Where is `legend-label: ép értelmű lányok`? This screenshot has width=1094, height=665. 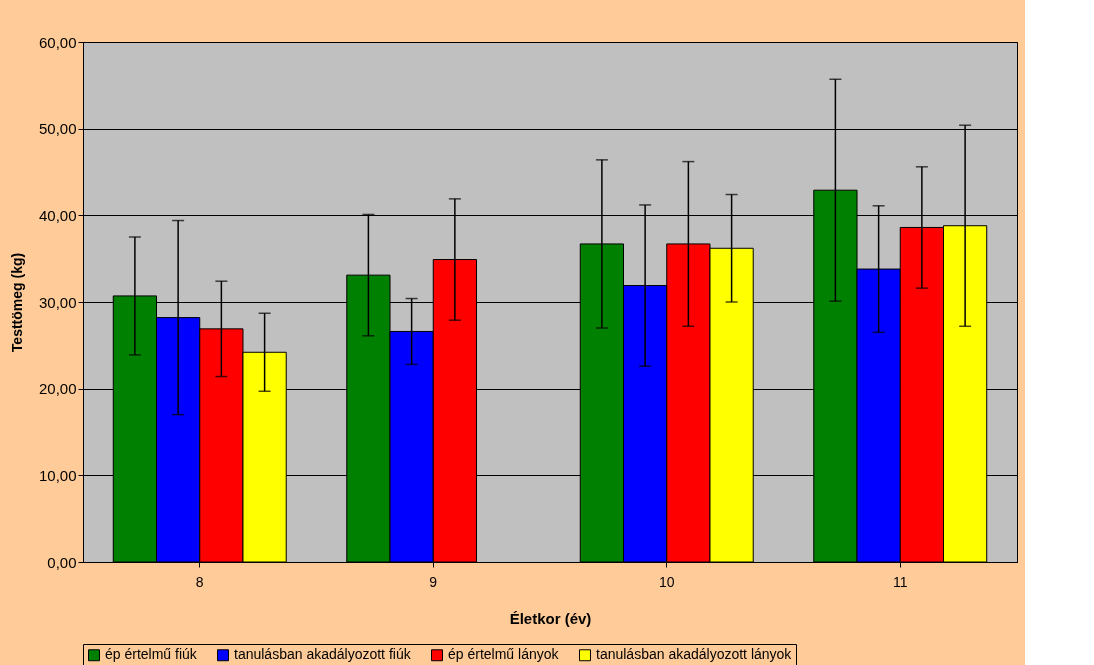 legend-label: ép értelmű lányok is located at coordinates (504, 654).